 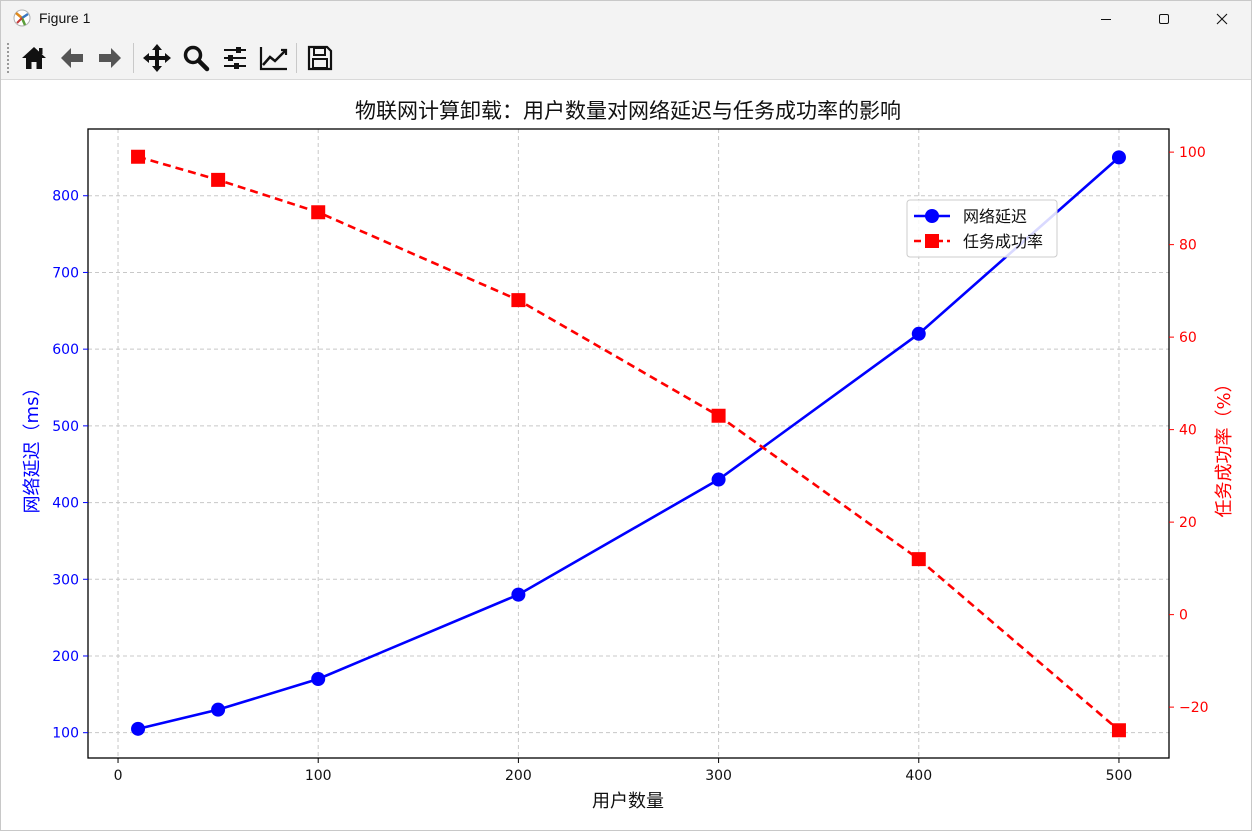 I want to click on right-y-tick-label: 80, so click(x=1188, y=246).